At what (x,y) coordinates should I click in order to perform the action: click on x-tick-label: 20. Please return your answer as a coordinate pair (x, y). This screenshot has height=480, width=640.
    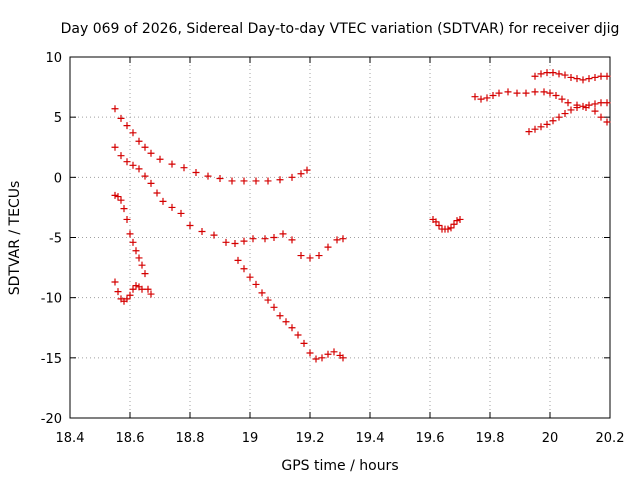
    Looking at the image, I should click on (550, 438).